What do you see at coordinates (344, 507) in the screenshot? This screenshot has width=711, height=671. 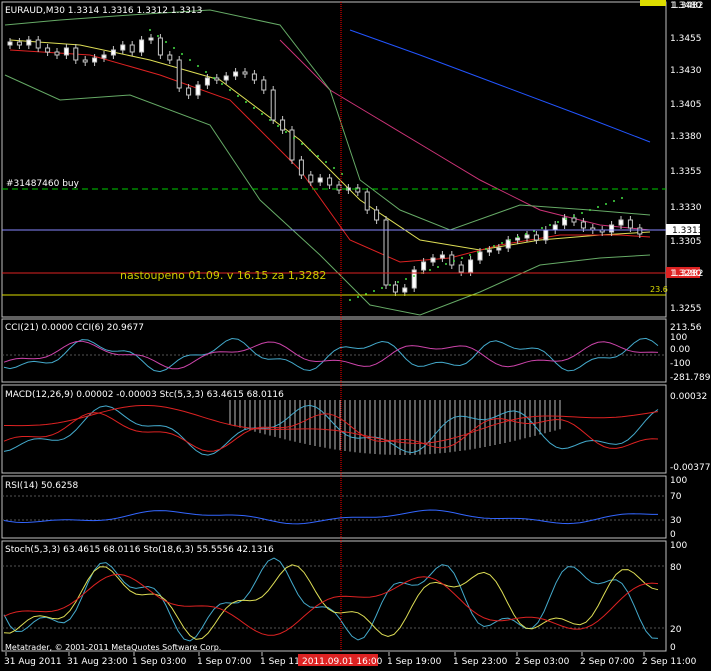 I see `rsi-pane: RSI(14) 50.6258 100 70 30 0` at bounding box center [344, 507].